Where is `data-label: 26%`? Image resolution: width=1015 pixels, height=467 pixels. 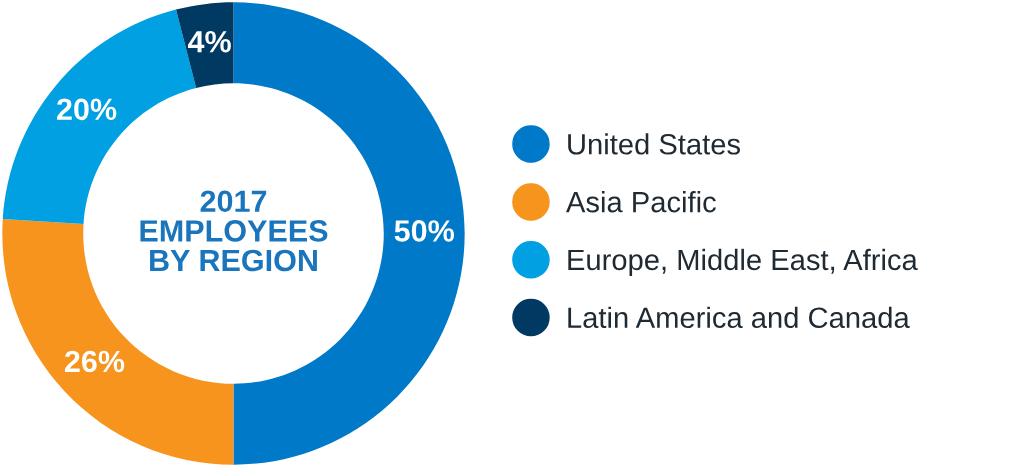 data-label: 26% is located at coordinates (94, 361).